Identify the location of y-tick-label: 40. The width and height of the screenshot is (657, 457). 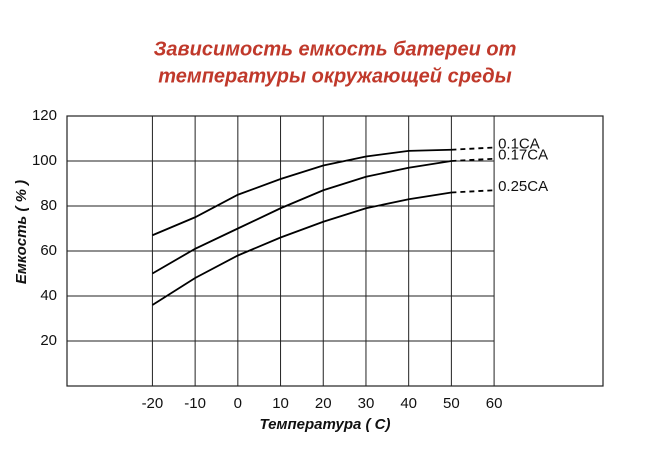
(48, 295).